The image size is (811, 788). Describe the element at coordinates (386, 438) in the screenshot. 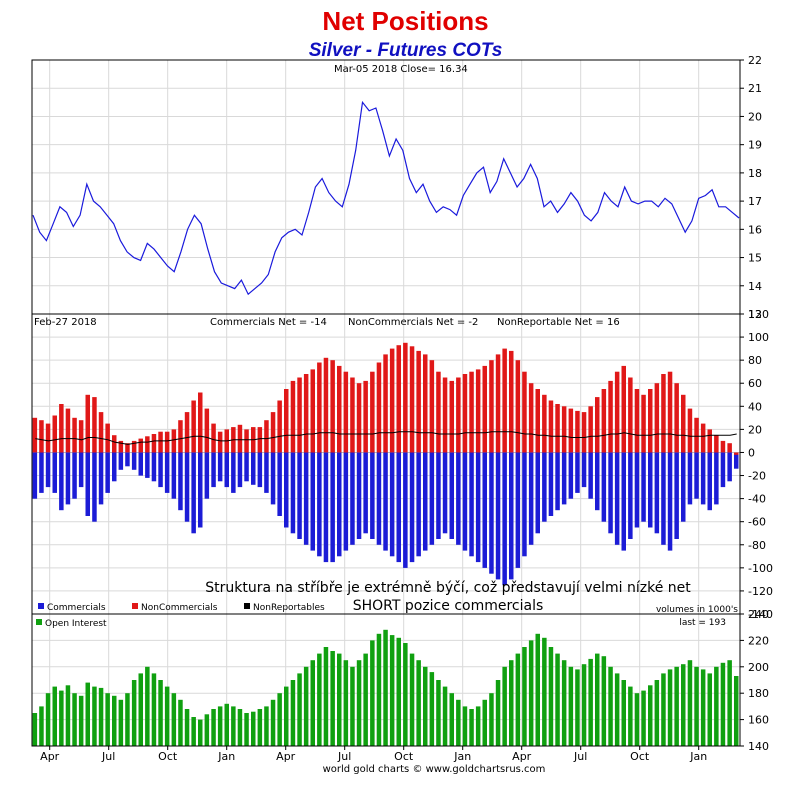

I see `nonreportables-line` at that location.